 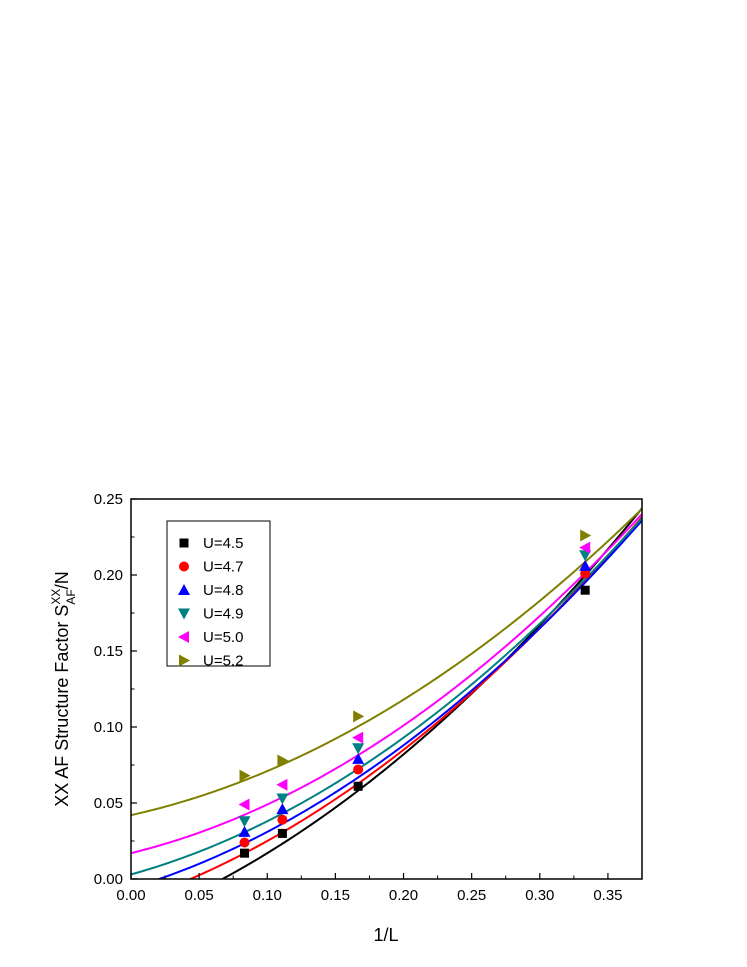 What do you see at coordinates (71, 596) in the screenshot?
I see `y-axis-label-subscript: AF` at bounding box center [71, 596].